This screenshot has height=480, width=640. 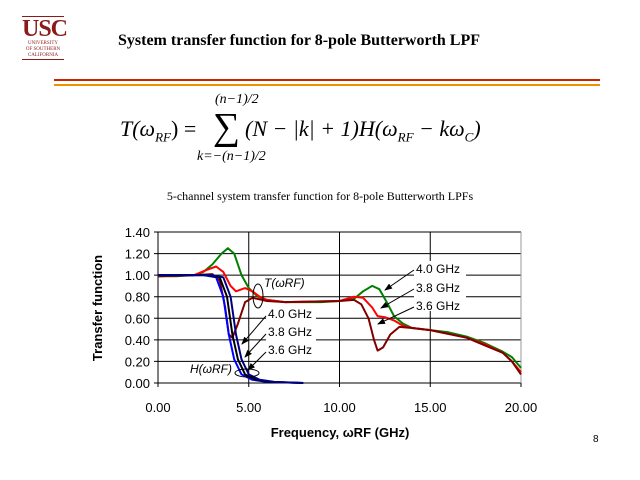 What do you see at coordinates (430, 407) in the screenshot?
I see `x-tick-label: 15.00` at bounding box center [430, 407].